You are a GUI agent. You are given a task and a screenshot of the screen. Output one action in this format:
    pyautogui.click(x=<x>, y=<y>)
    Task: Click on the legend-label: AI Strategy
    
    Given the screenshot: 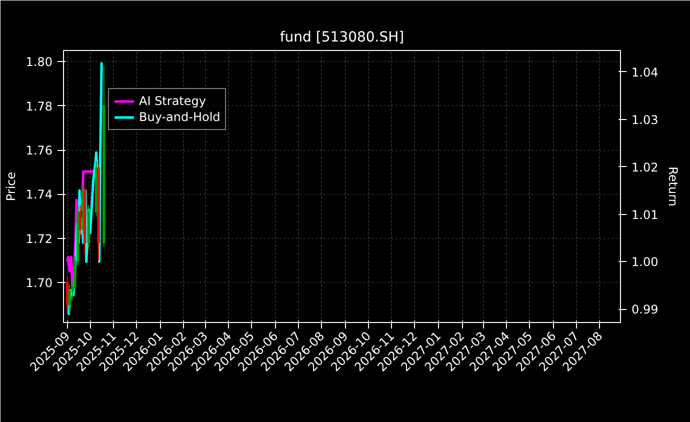 What is the action you would take?
    pyautogui.click(x=172, y=101)
    